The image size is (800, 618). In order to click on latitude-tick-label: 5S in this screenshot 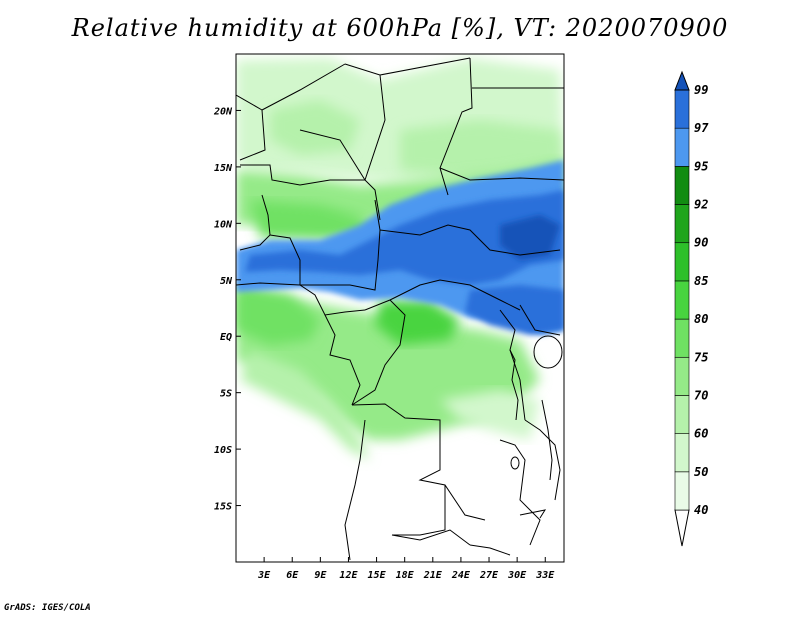, I will do `click(226, 394)`.